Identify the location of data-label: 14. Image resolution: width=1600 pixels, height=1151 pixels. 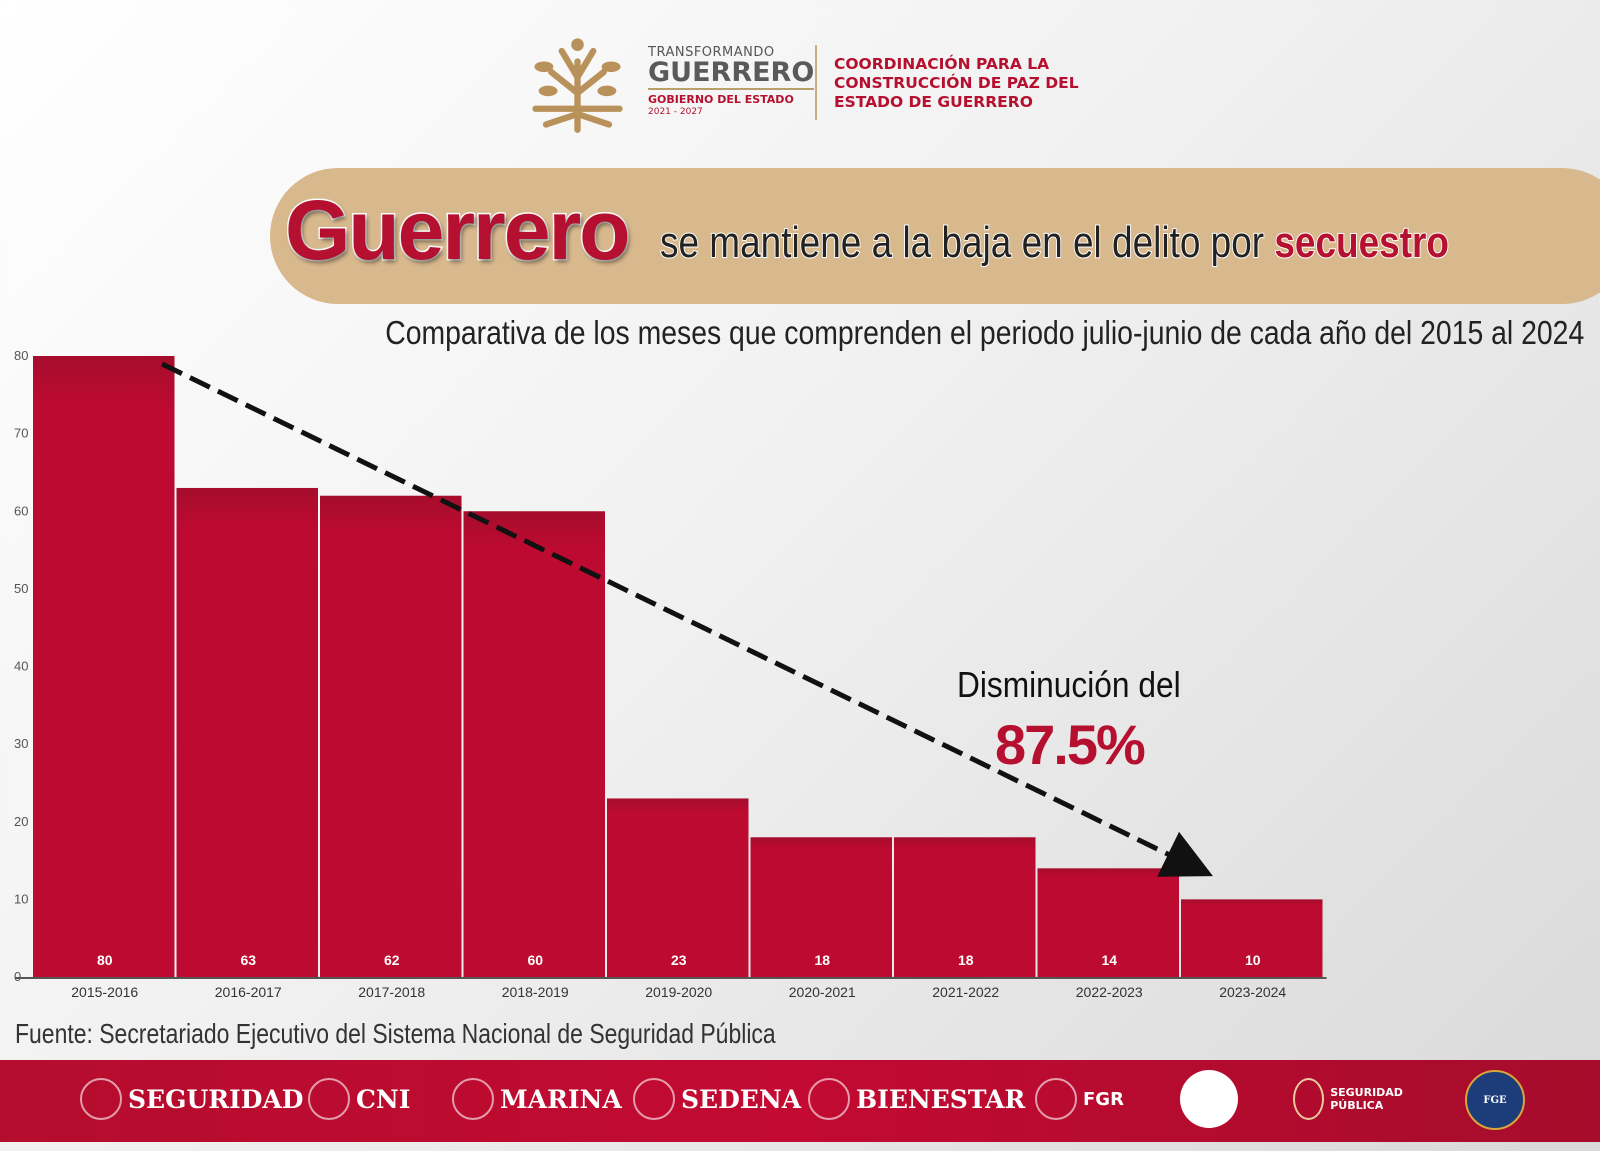
(1109, 960).